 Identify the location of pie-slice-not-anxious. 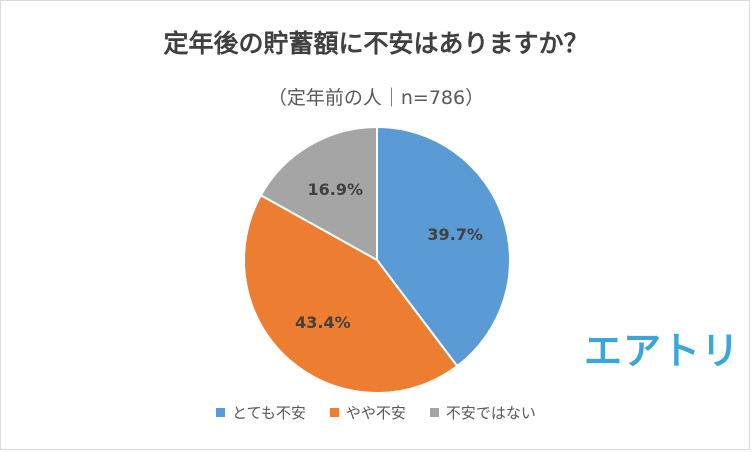
(318, 193).